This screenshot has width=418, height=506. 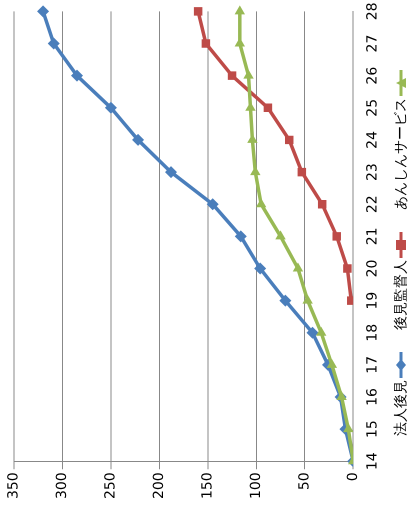 What do you see at coordinates (372, 301) in the screenshot?
I see `y-tick-label: 19` at bounding box center [372, 301].